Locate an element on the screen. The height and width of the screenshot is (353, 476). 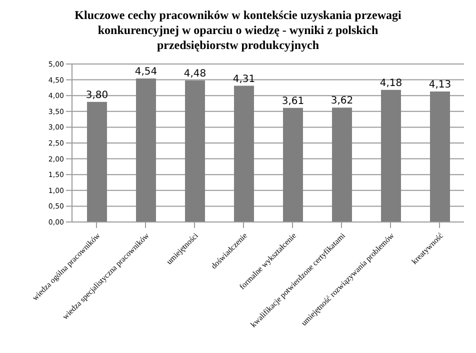
data-label: 4,13 is located at coordinates (440, 84).